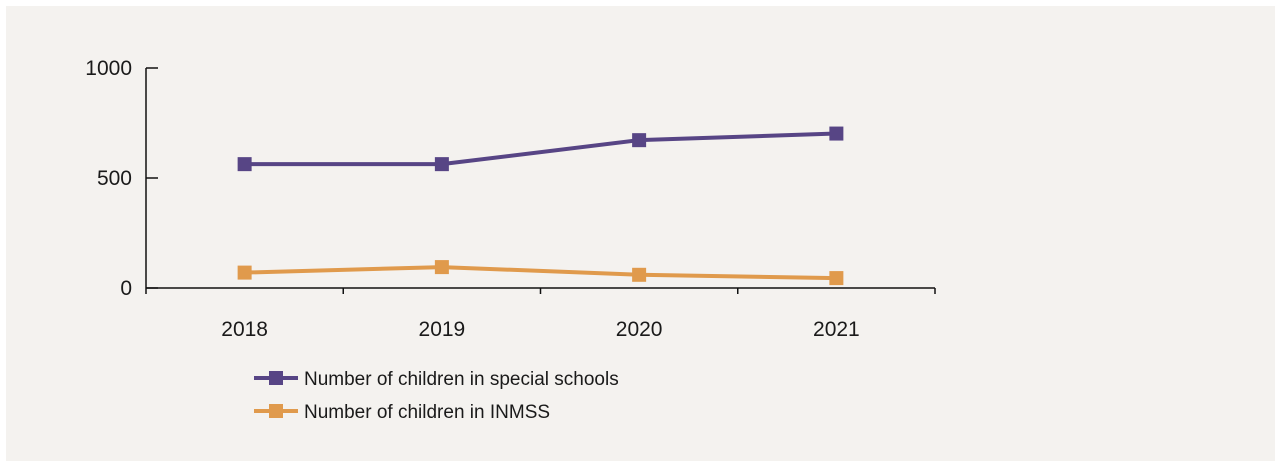 The height and width of the screenshot is (467, 1281). Describe the element at coordinates (244, 329) in the screenshot. I see `x-tick-label: 2018` at that location.